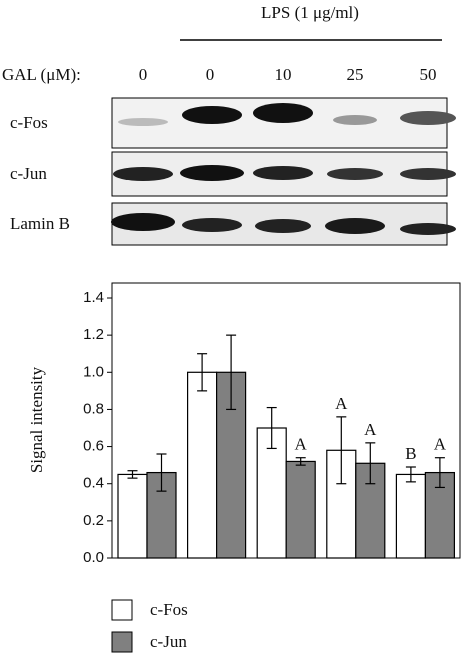 This screenshot has height=662, width=467. Describe the element at coordinates (93, 408) in the screenshot. I see `y-tick-label: 0.8` at that location.